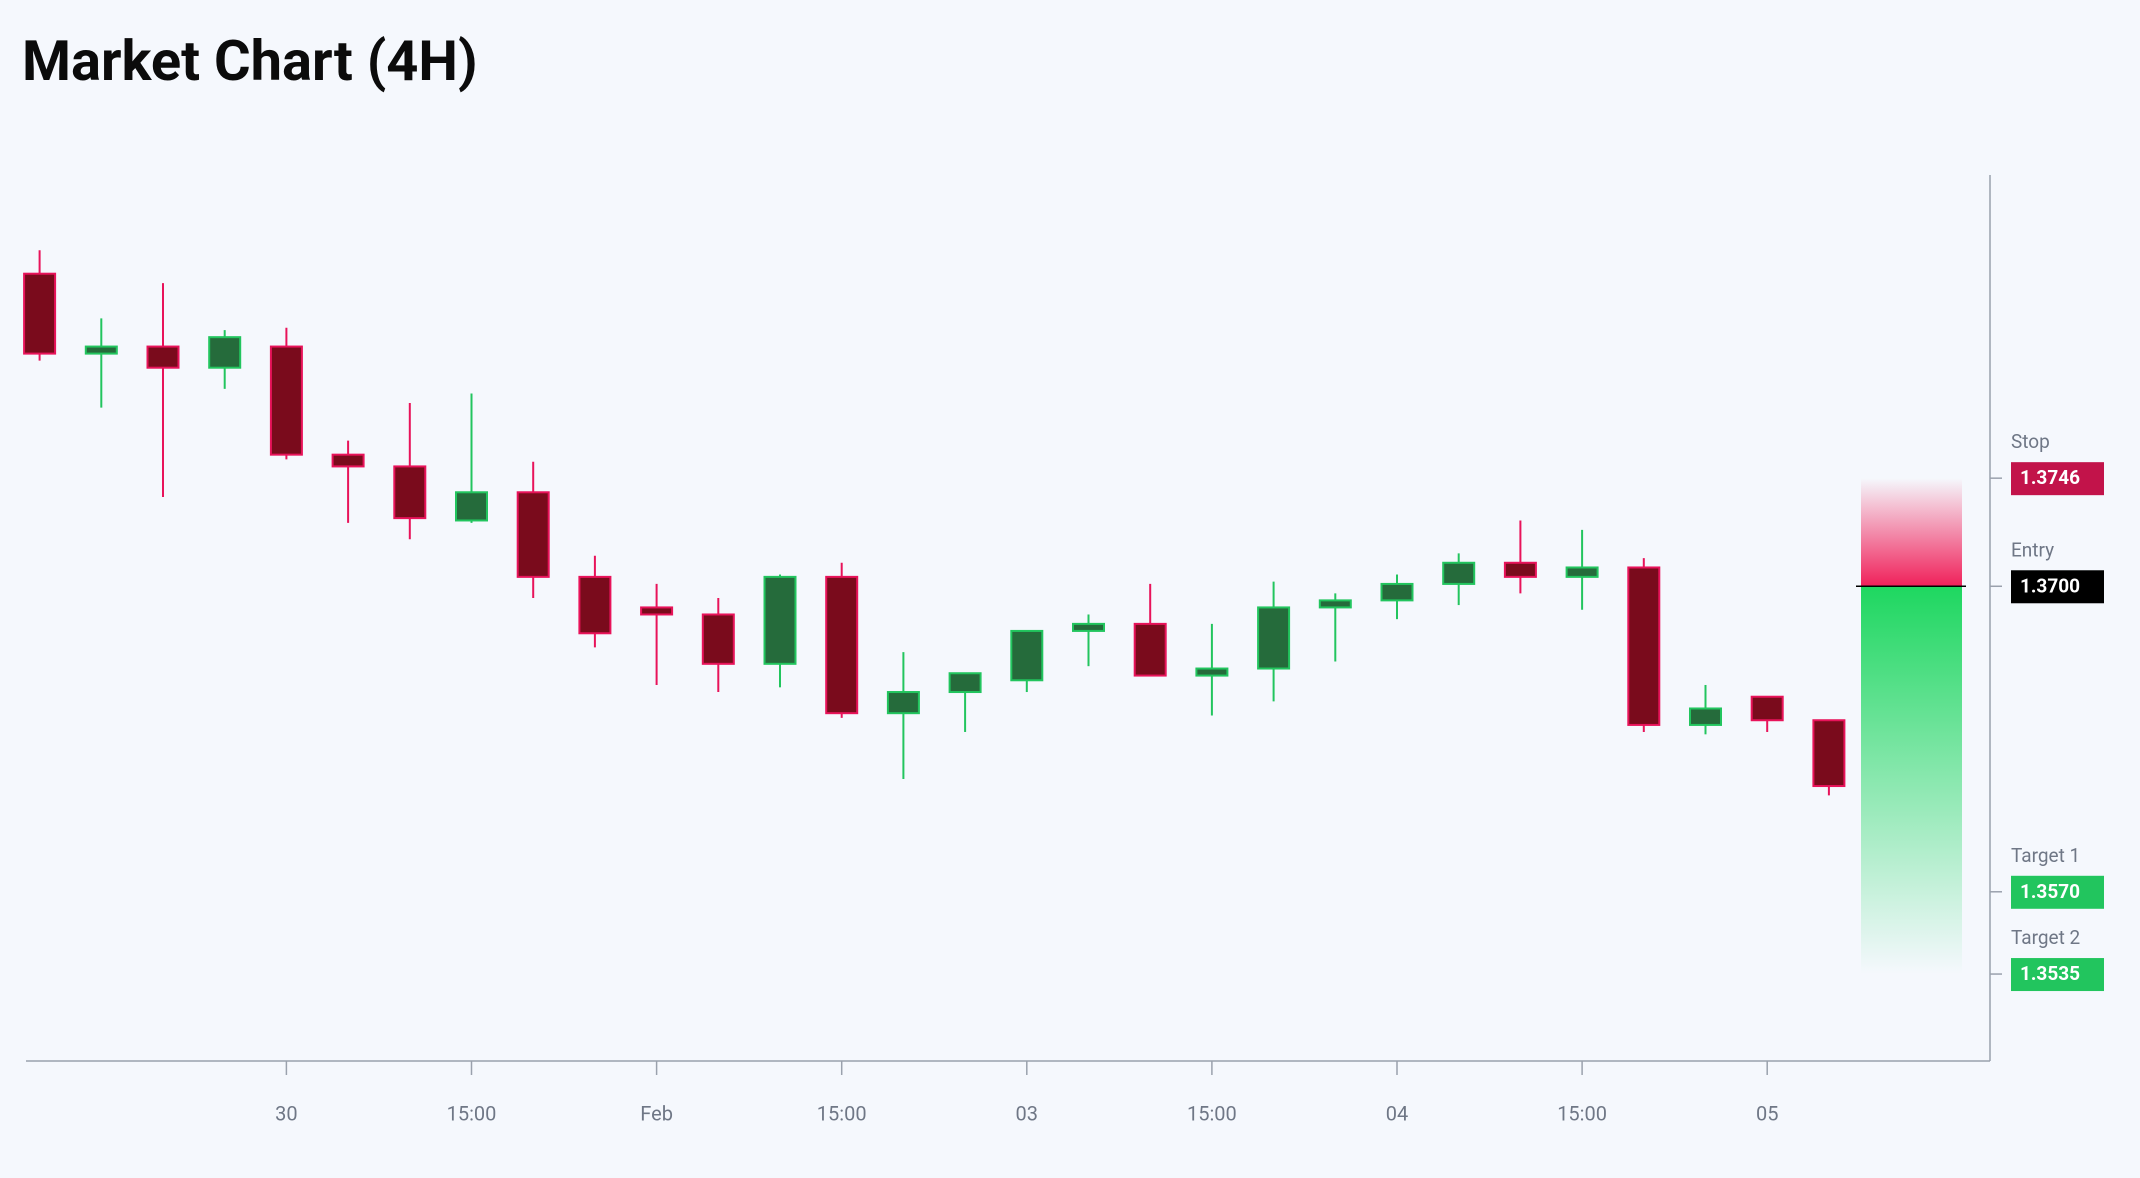  What do you see at coordinates (1767, 1113) in the screenshot?
I see `x-tick-label: 05` at bounding box center [1767, 1113].